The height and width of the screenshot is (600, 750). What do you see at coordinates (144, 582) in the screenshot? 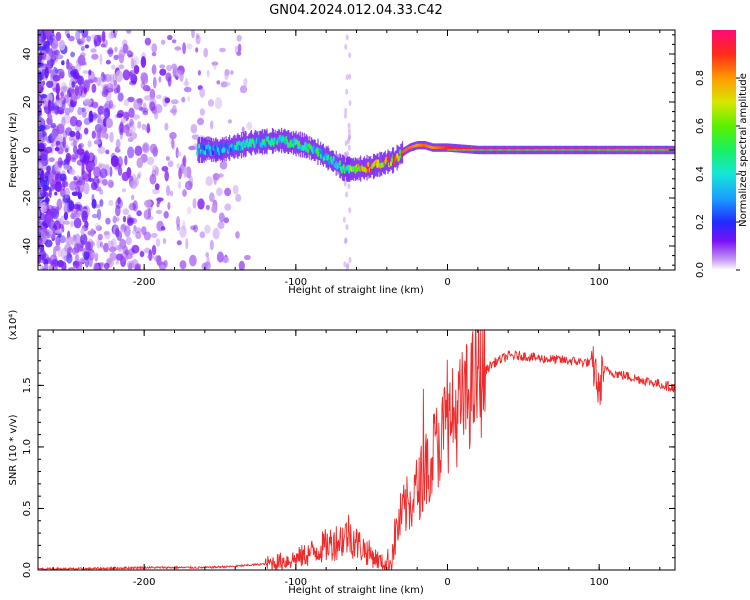
I see `x-tick-label: -200` at bounding box center [144, 582].